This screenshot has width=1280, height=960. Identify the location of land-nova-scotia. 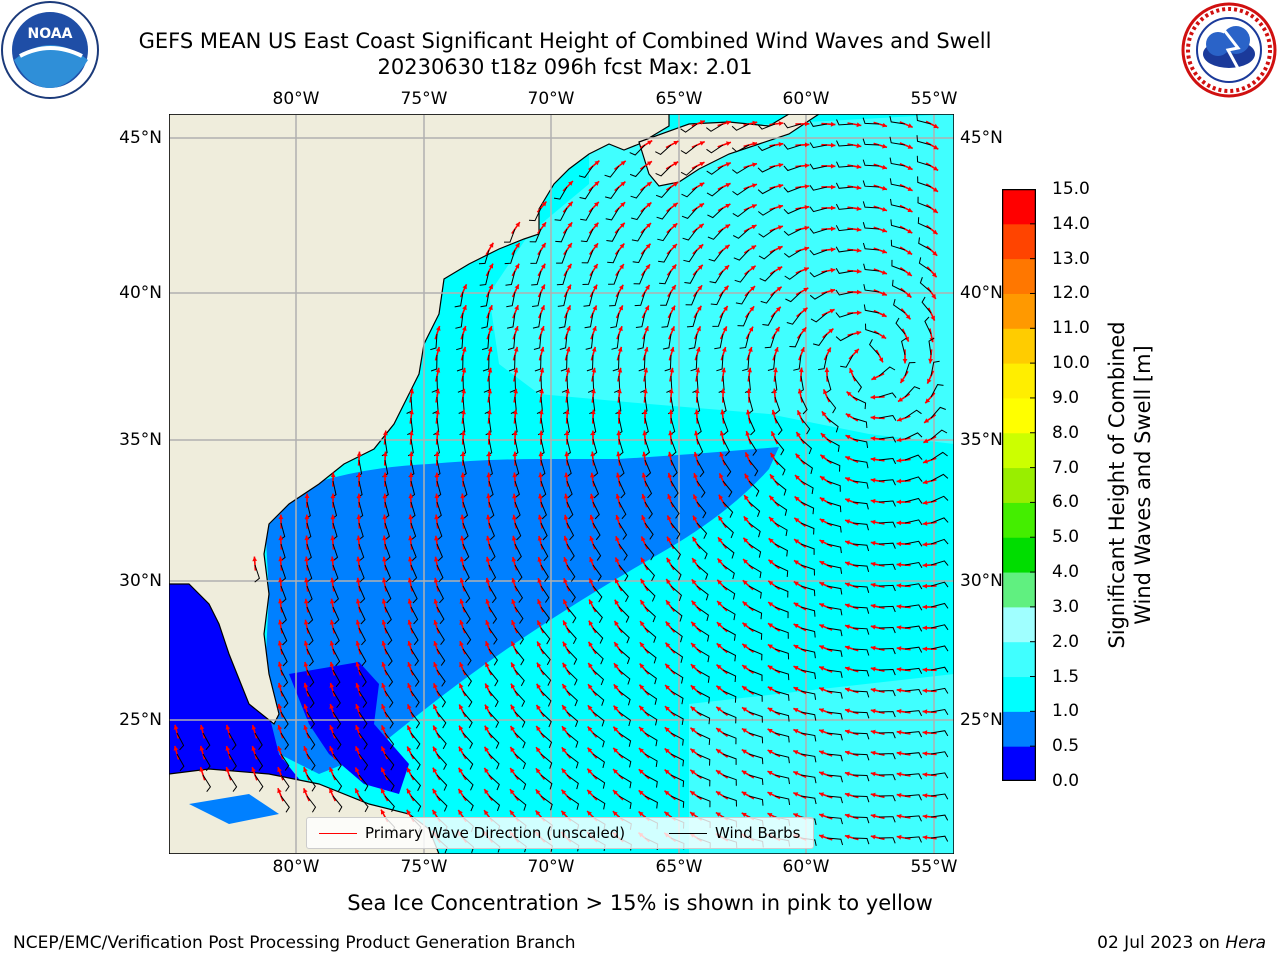
(729, 150).